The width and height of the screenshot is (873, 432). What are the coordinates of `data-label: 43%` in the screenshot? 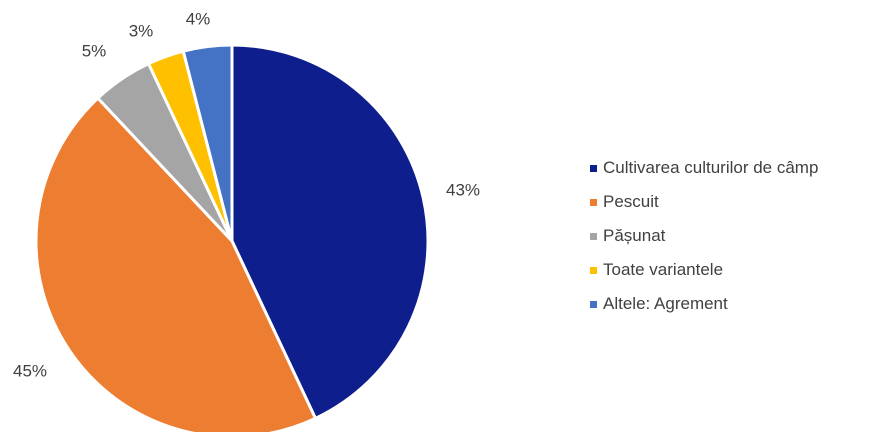 It's located at (463, 189).